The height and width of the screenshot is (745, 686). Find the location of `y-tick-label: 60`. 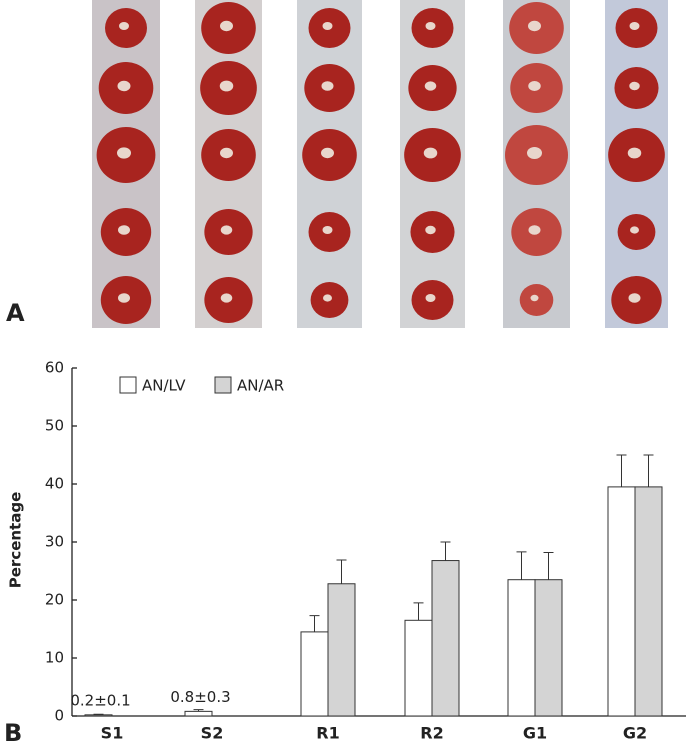

y-tick-label: 60 is located at coordinates (54, 368).